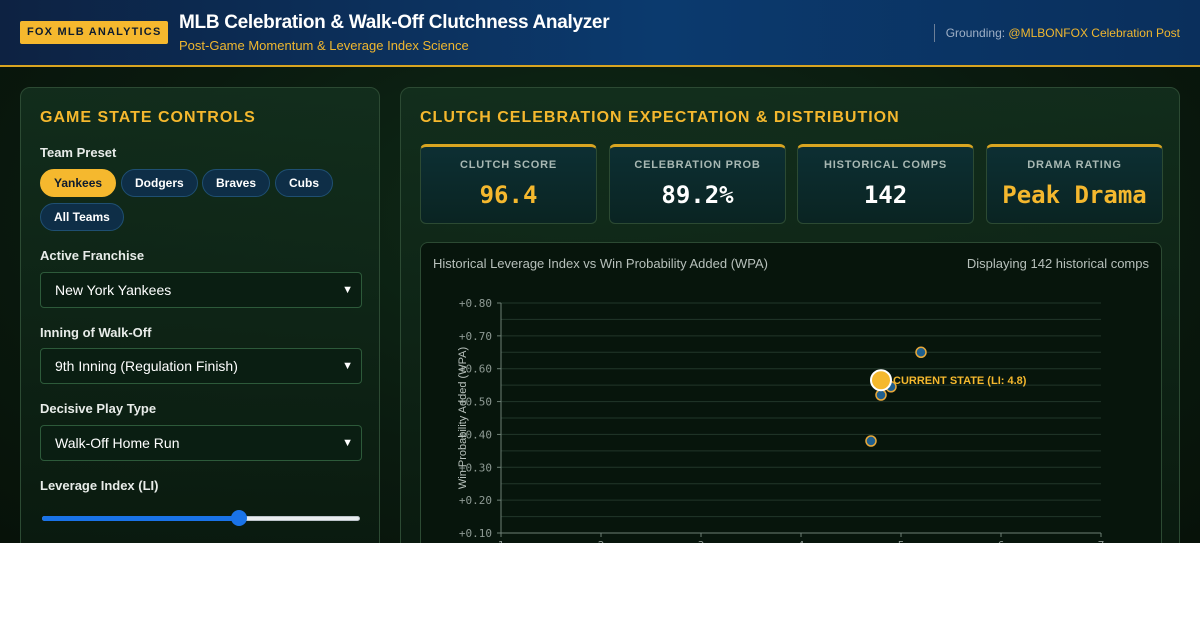 The height and width of the screenshot is (630, 1200). I want to click on x-tick-label: 5, so click(901, 541).